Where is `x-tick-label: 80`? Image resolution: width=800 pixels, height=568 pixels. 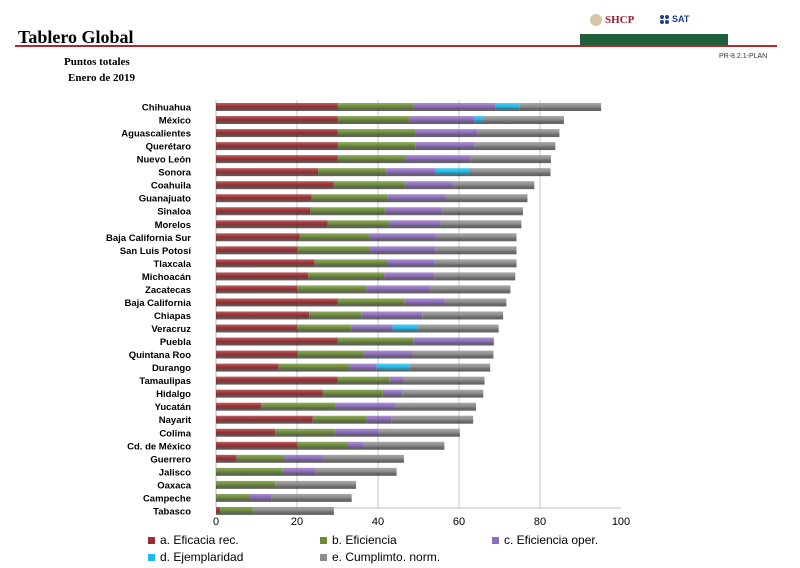 x-tick-label: 80 is located at coordinates (540, 522).